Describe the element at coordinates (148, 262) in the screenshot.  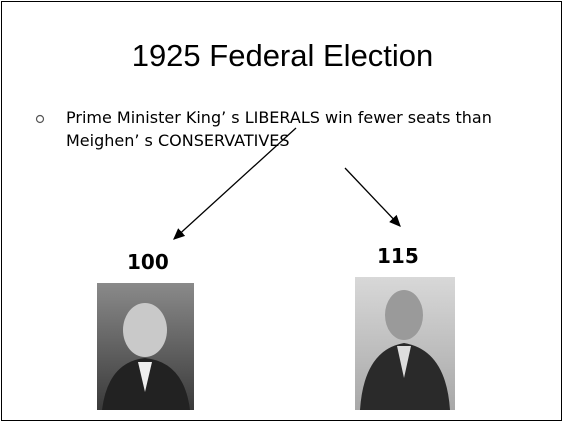
I see `seat-count: 100` at that location.